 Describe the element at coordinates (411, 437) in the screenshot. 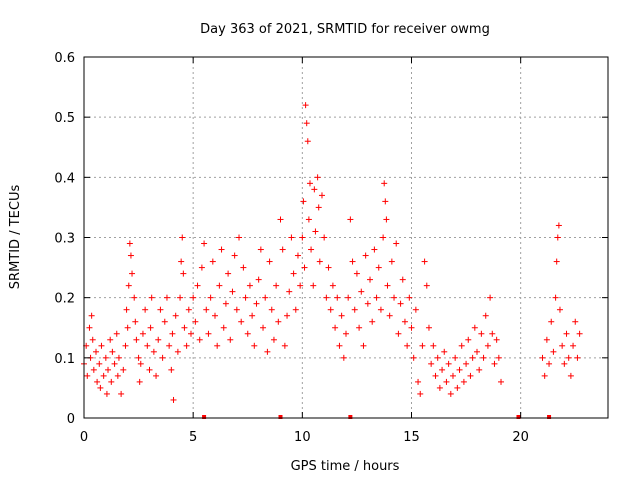

I see `x-tick-label: 15` at that location.